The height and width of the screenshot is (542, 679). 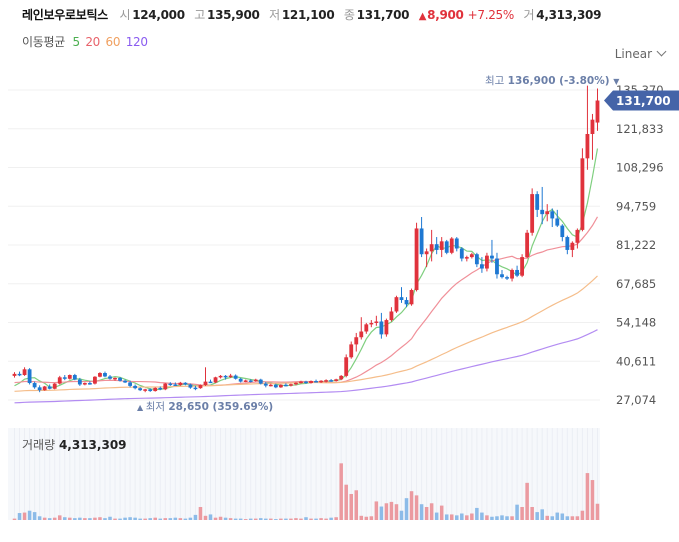 What do you see at coordinates (93, 42) in the screenshot?
I see `ma-20: 20` at bounding box center [93, 42].